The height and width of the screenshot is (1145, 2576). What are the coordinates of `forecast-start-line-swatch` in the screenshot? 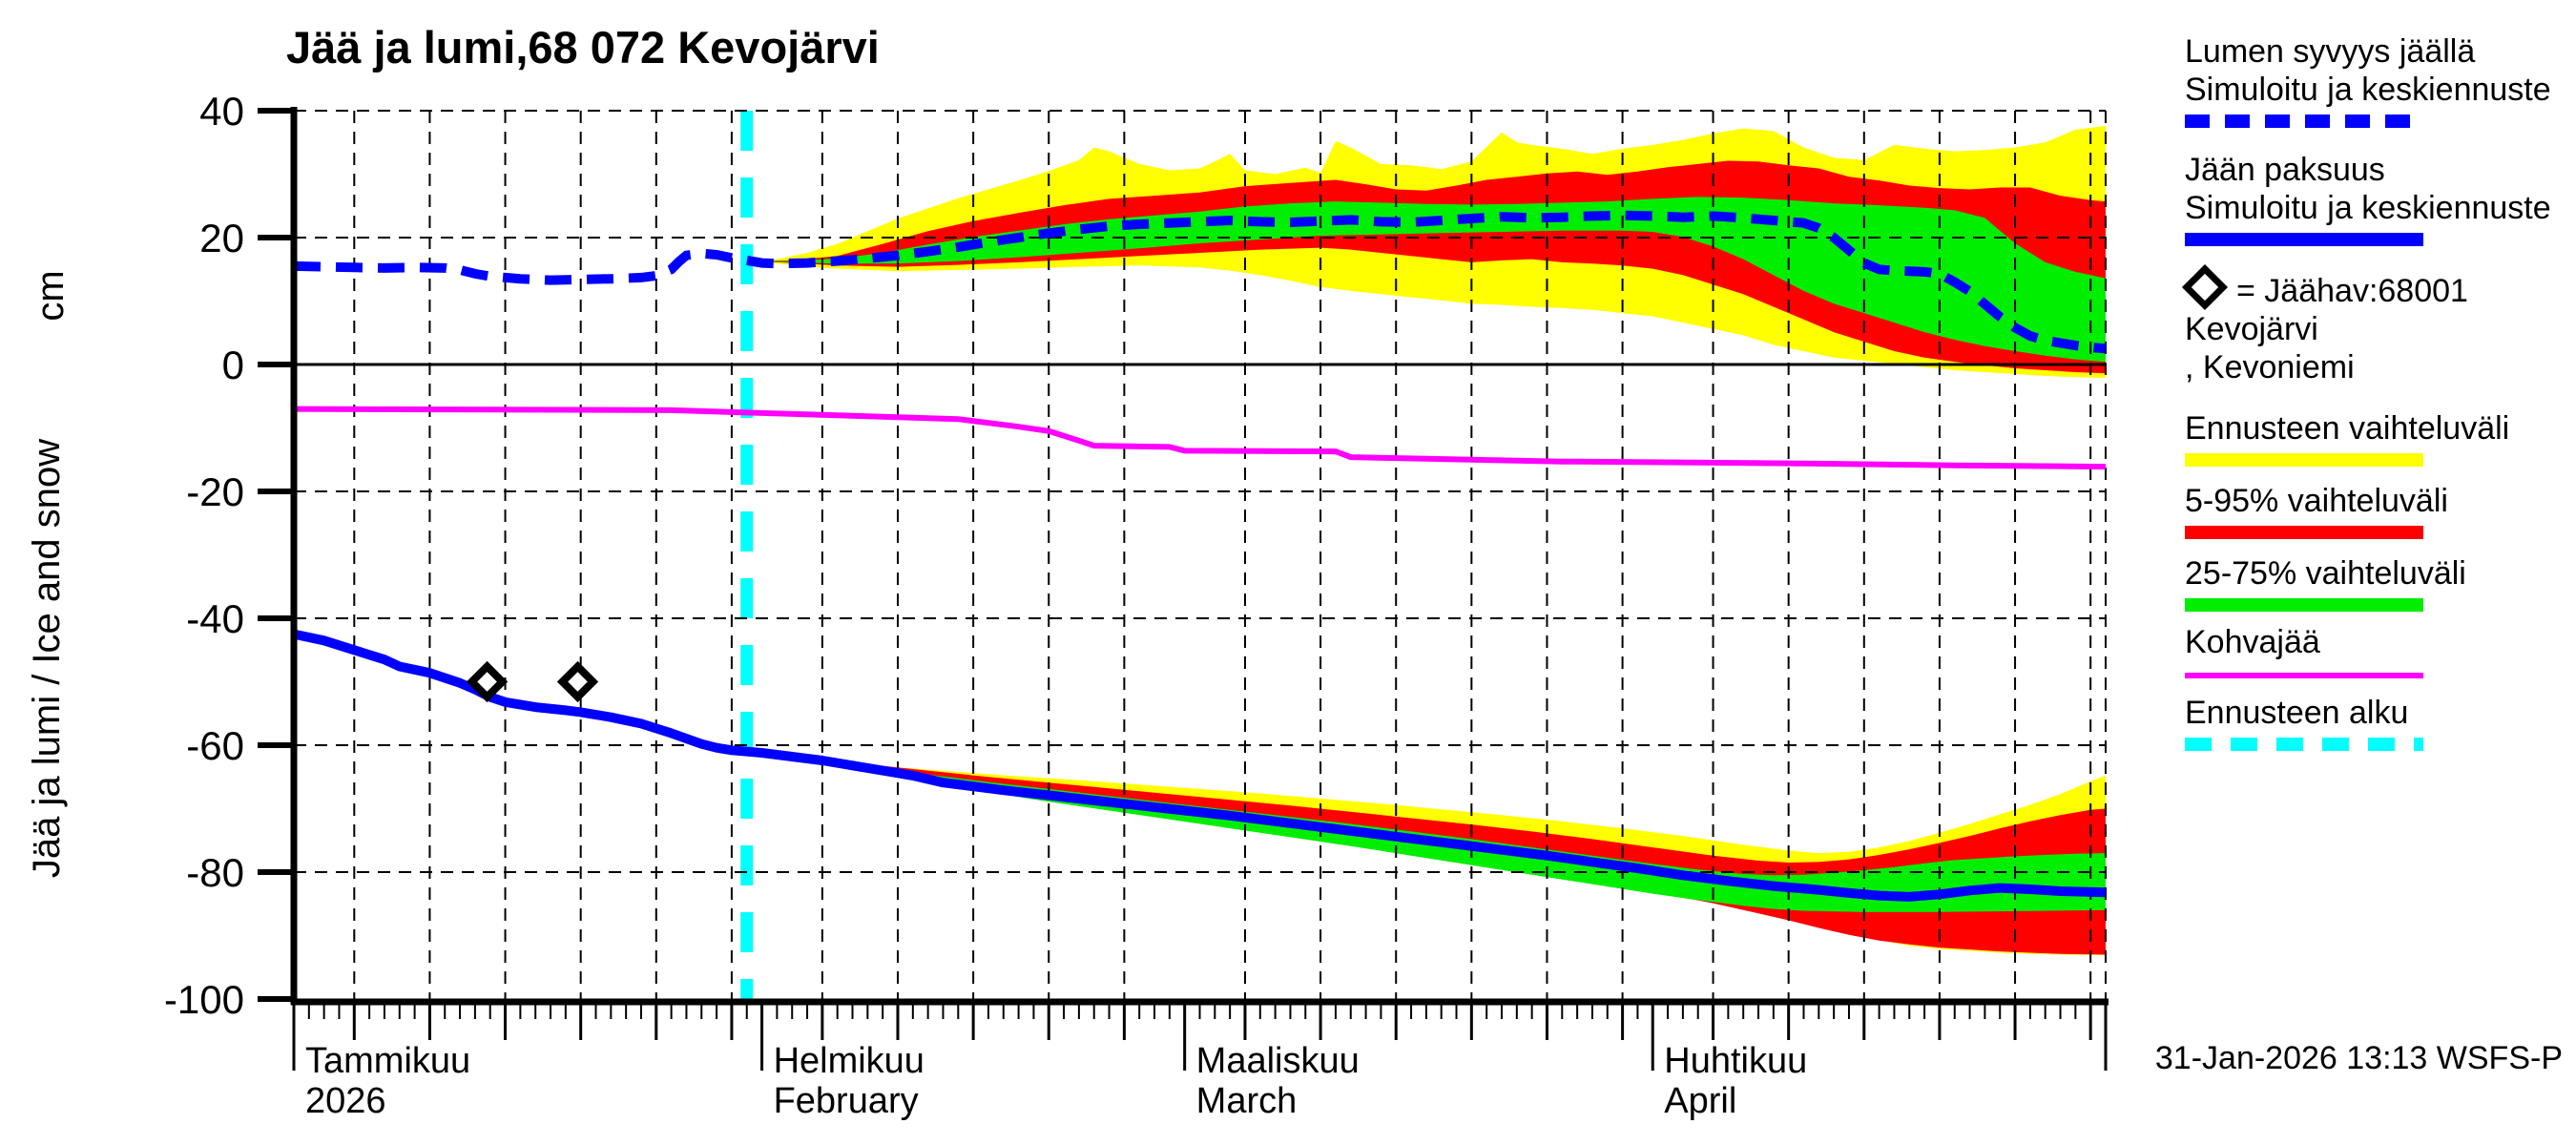 It's located at (2304, 745).